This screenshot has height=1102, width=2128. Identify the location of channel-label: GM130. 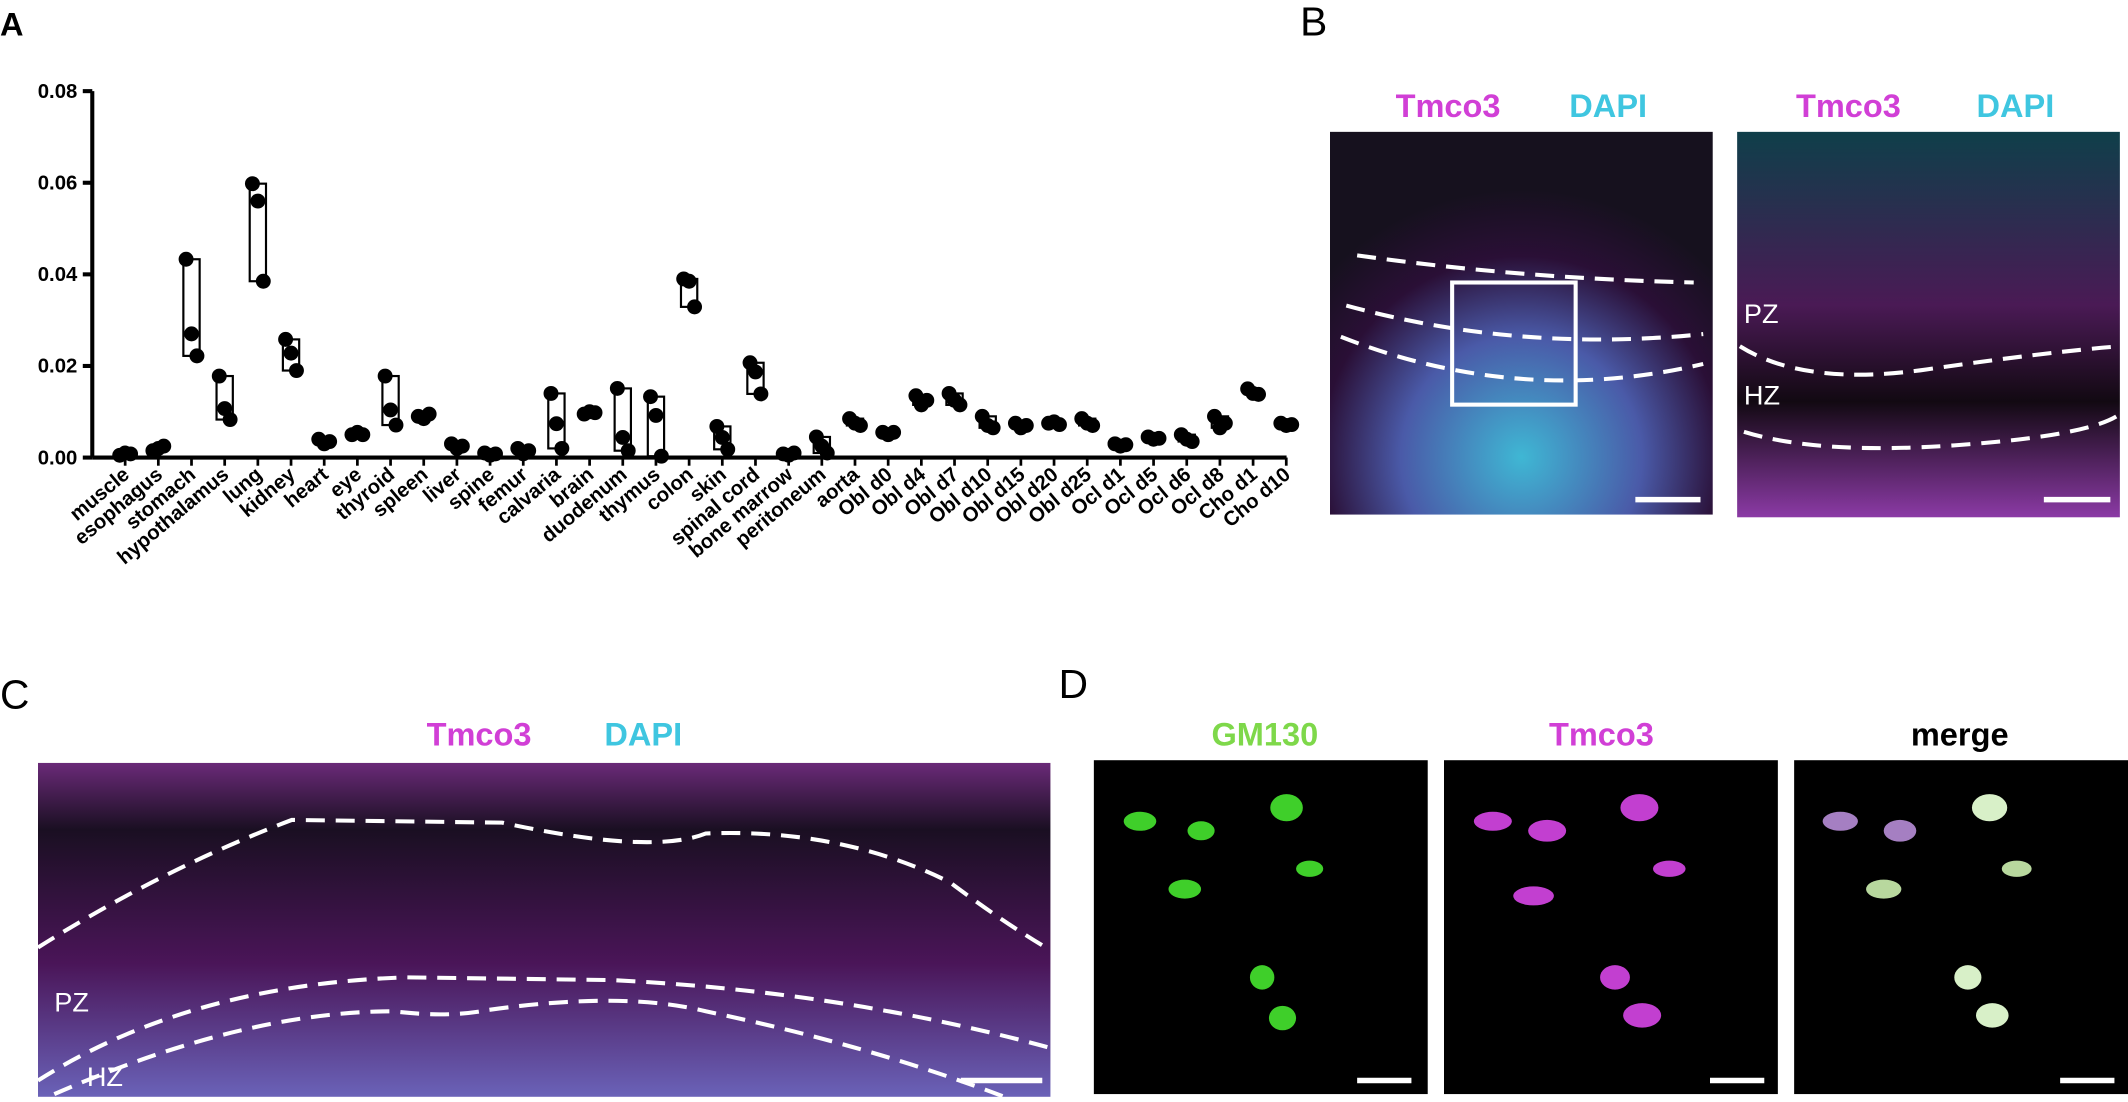
(1264, 734).